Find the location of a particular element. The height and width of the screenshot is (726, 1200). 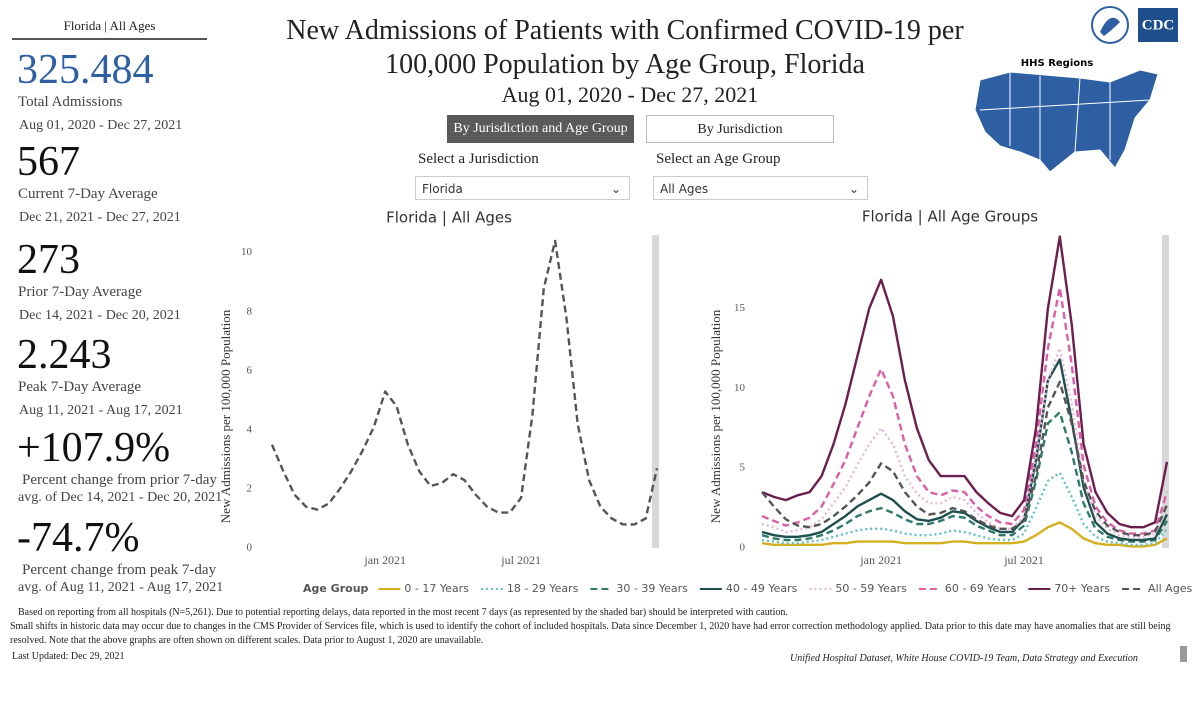

stat-detail: Dec 14, 2021 - Dec 20, 2021 is located at coordinates (100, 315).